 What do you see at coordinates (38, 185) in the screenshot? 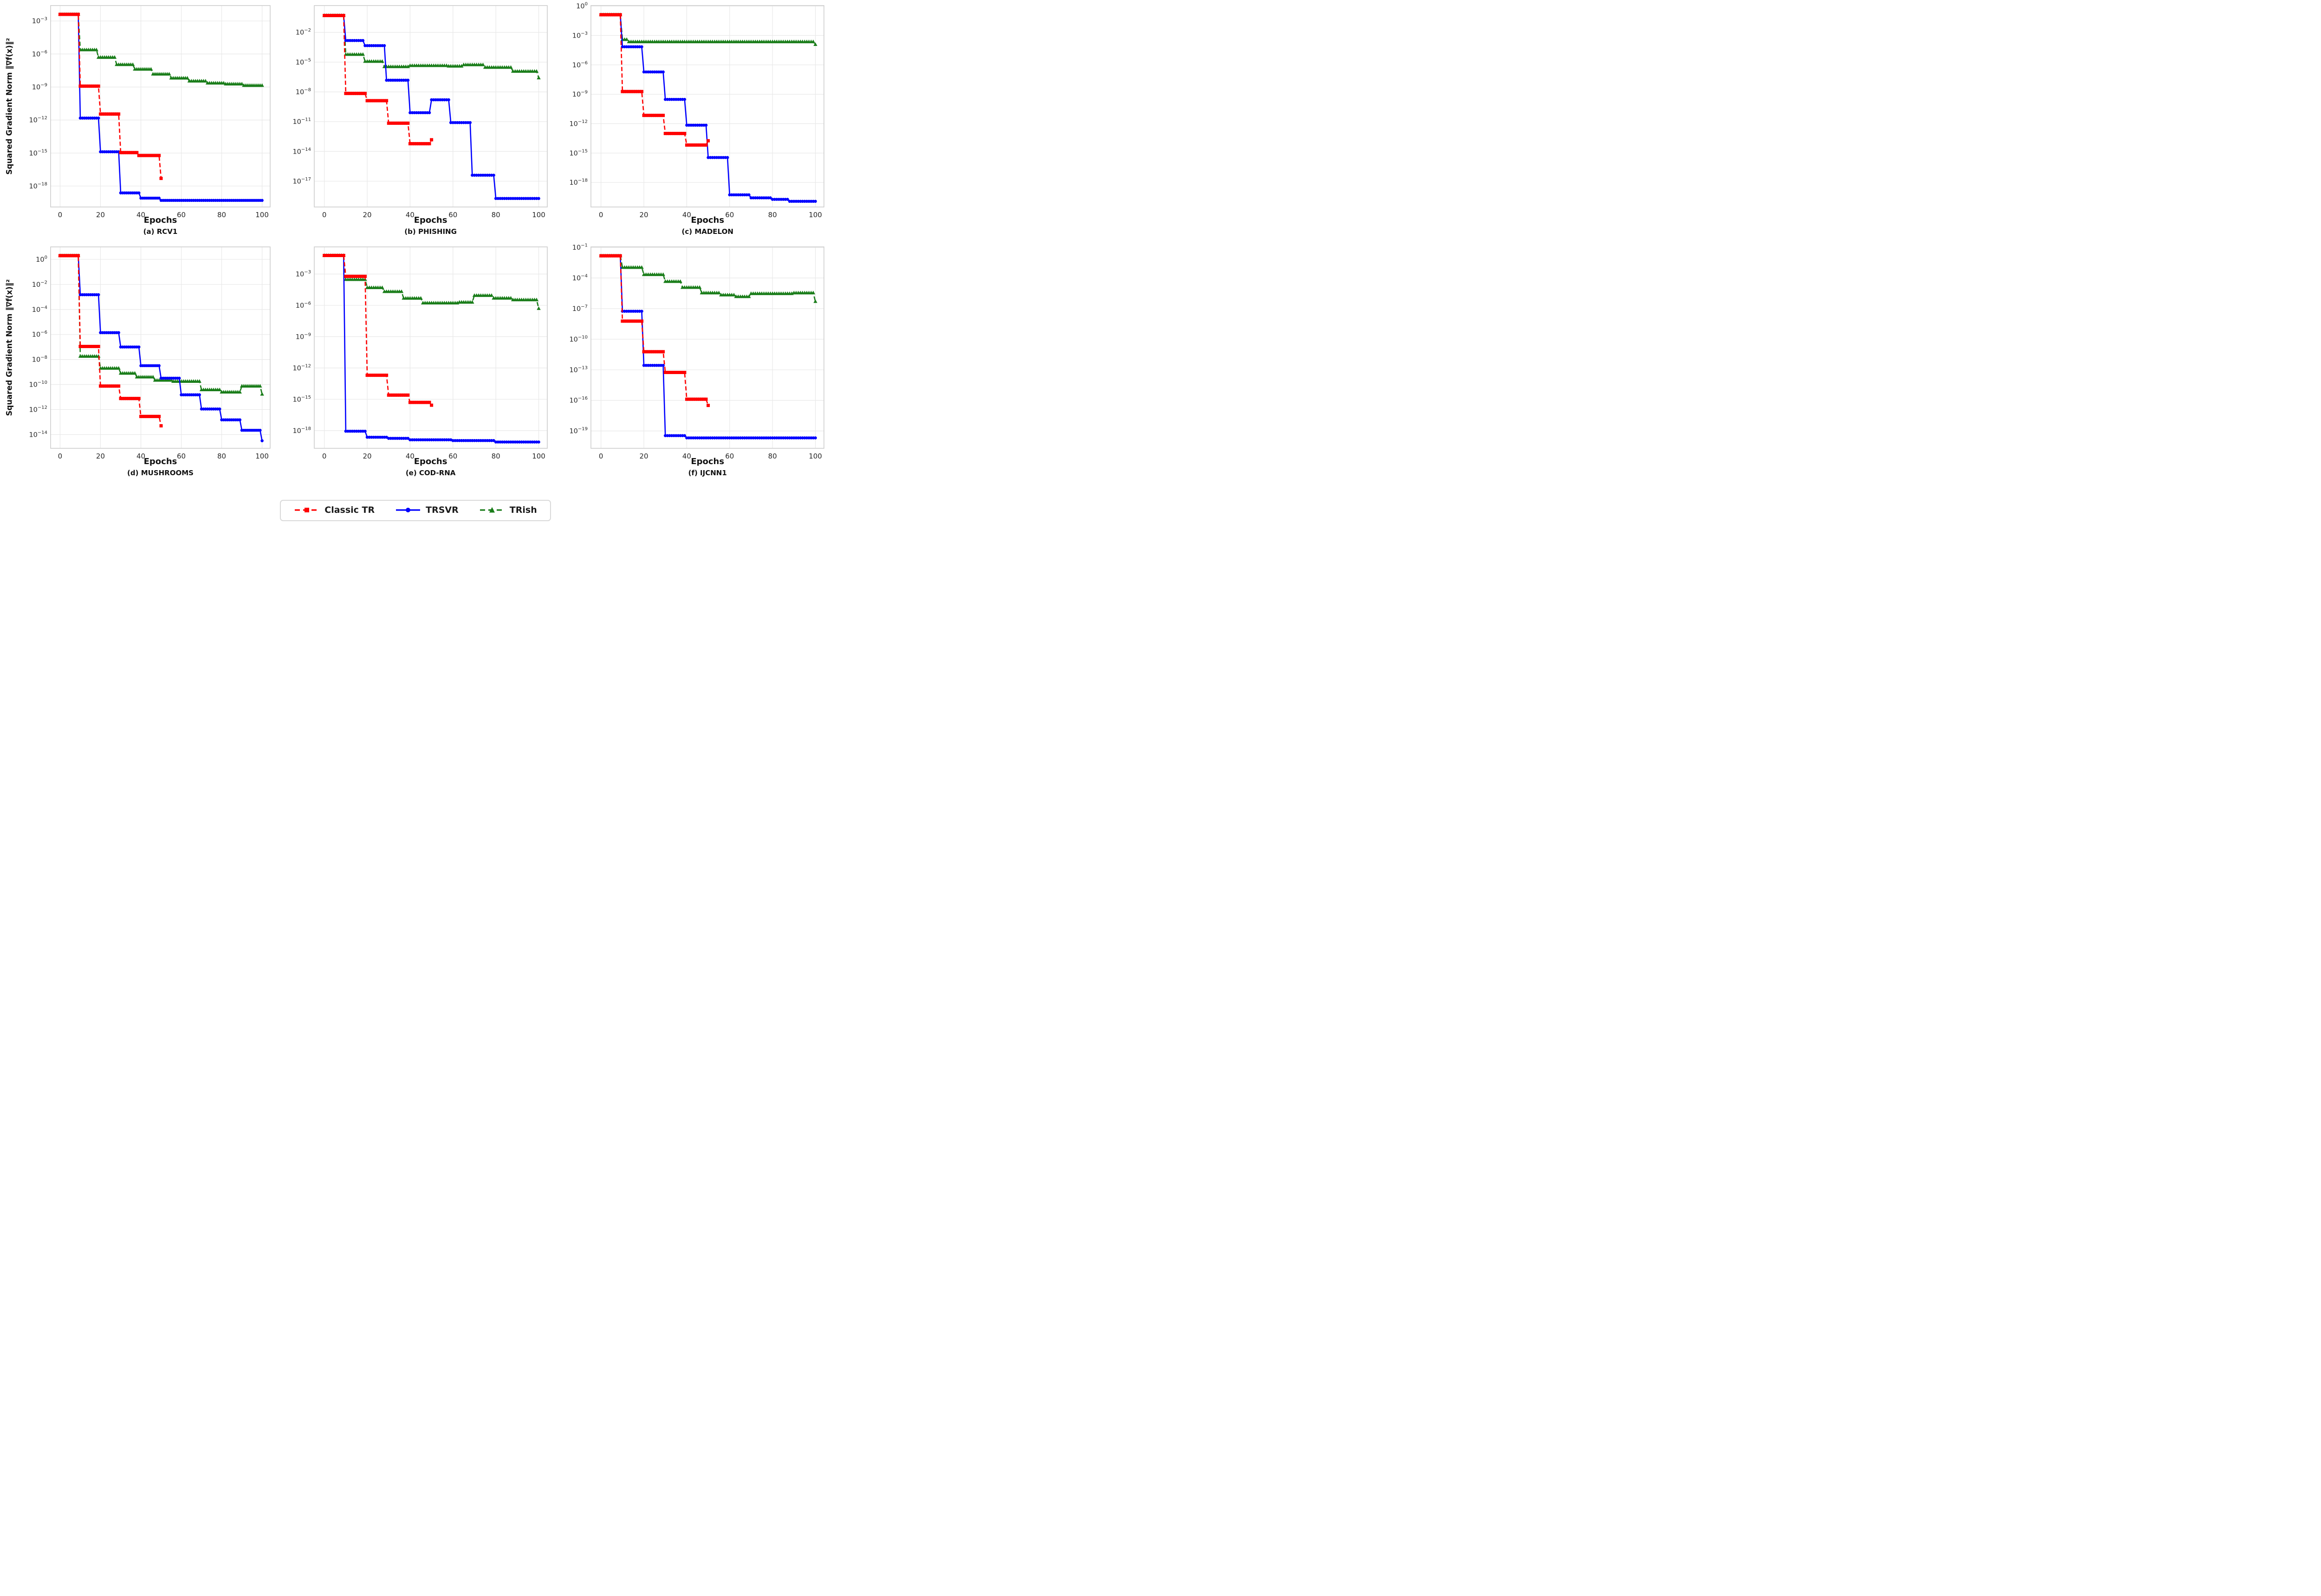
I see `svg-text: 10⁻¹⁸` at bounding box center [38, 185].